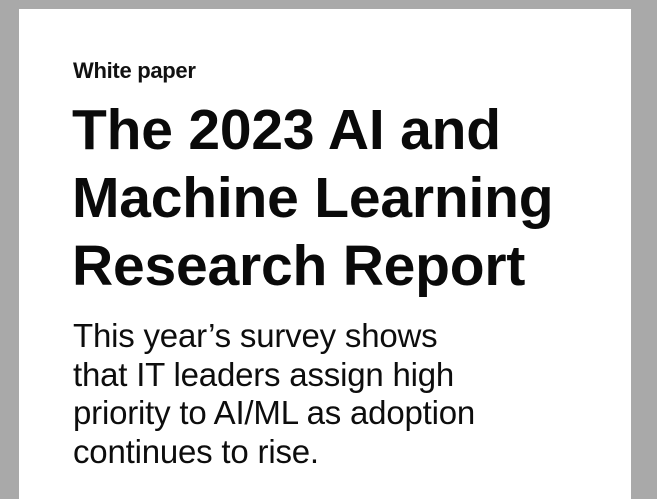 The image size is (657, 499). What do you see at coordinates (255, 335) in the screenshot?
I see `subtitle-line-1: This year’s survey shows` at bounding box center [255, 335].